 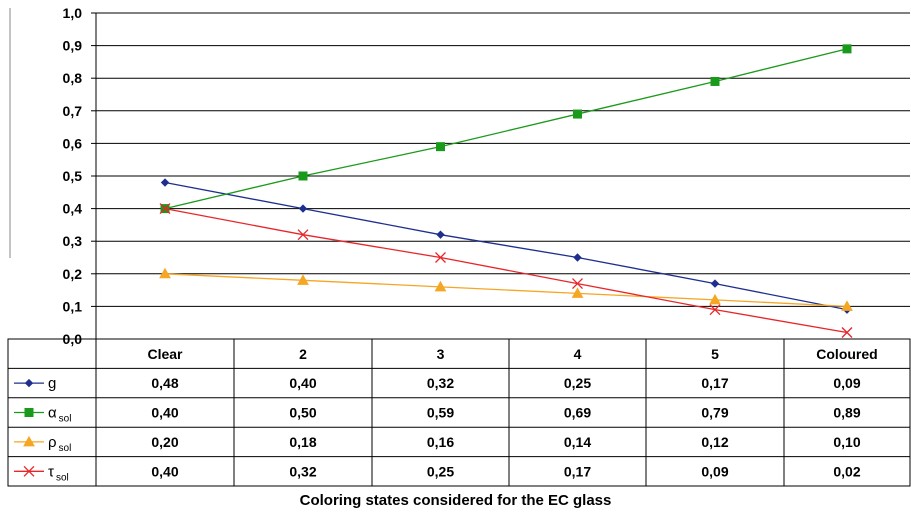 I want to click on data-label: 0,12, so click(x=714, y=442).